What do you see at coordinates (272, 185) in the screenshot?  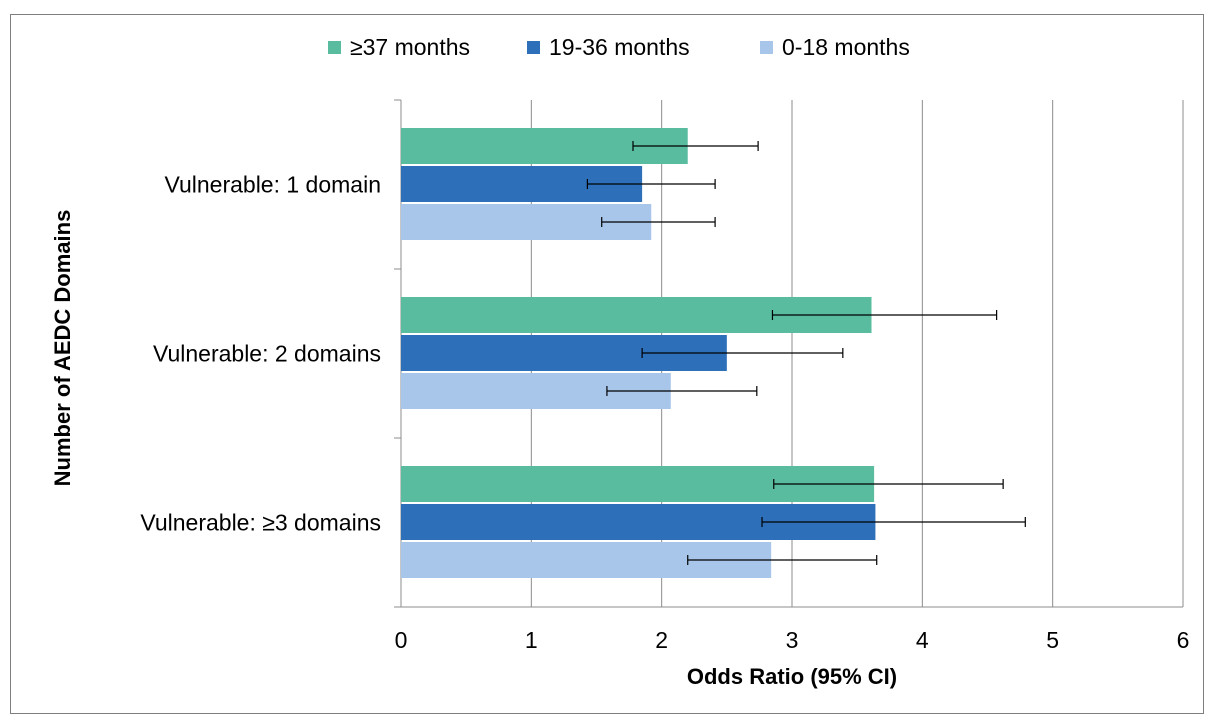 I see `category-label-0: Vulnerable: 1 domain` at bounding box center [272, 185].